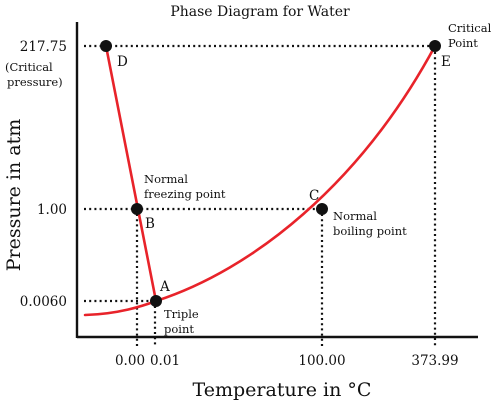  What do you see at coordinates (446, 62) in the screenshot?
I see `point-e-letter: E` at bounding box center [446, 62].